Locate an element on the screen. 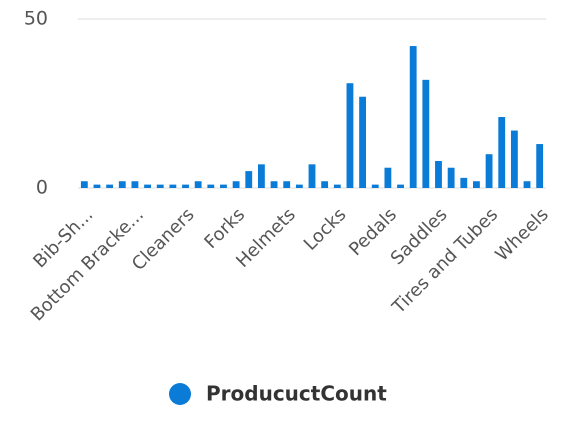 The height and width of the screenshot is (448, 566). legend-label: ProducuctCount is located at coordinates (296, 394).